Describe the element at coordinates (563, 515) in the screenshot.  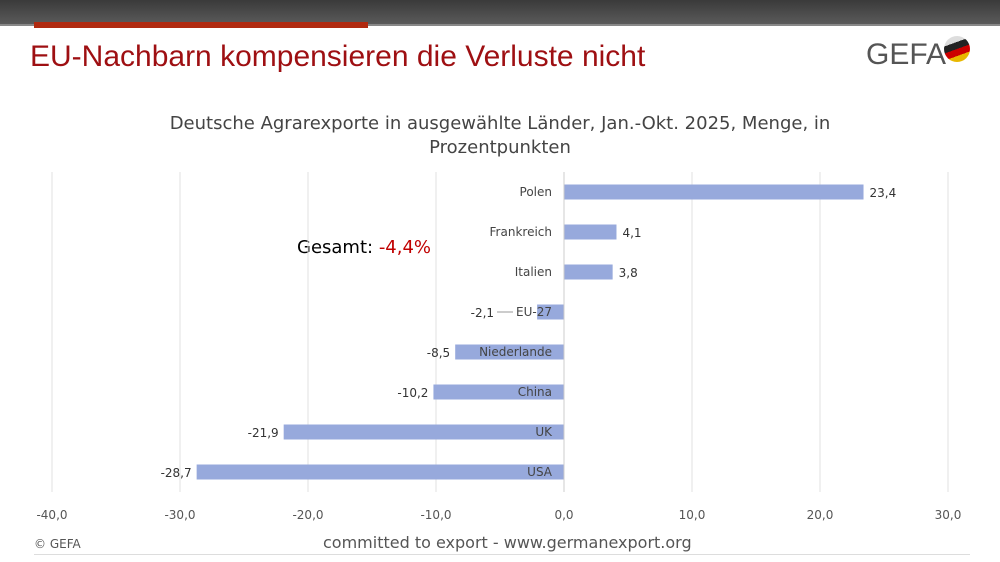
I see `x-tick-label: 0,0` at that location.